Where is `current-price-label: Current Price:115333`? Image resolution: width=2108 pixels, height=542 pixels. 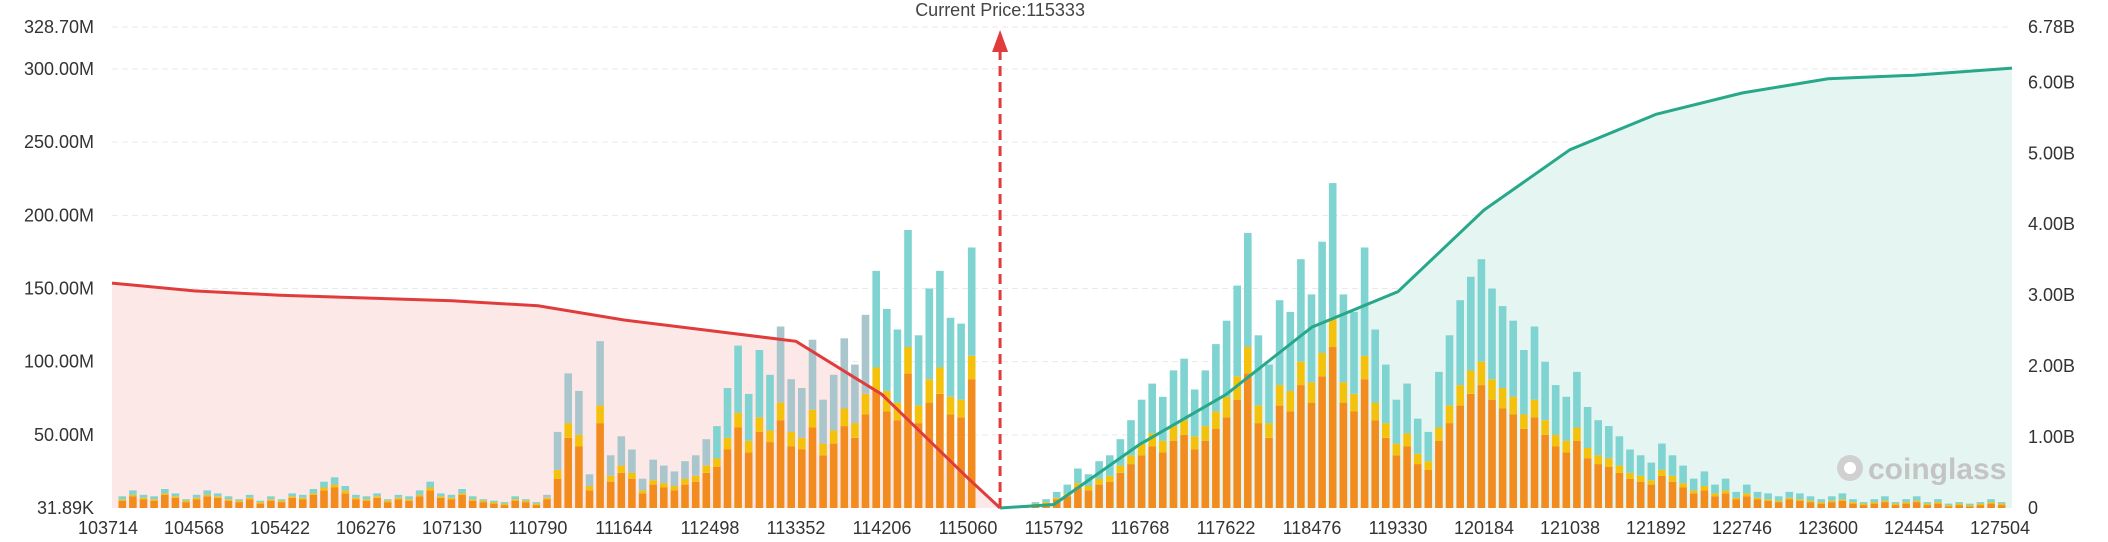
current-price-label: Current Price:115333 is located at coordinates (1000, 10).